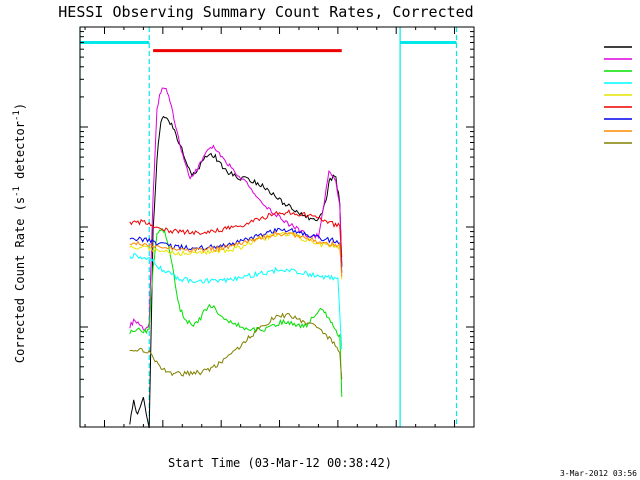 Image resolution: width=640 pixels, height=480 pixels. Describe the element at coordinates (20, 280) in the screenshot. I see `y-axis-label-main: Corrected Count Rate (s` at that location.